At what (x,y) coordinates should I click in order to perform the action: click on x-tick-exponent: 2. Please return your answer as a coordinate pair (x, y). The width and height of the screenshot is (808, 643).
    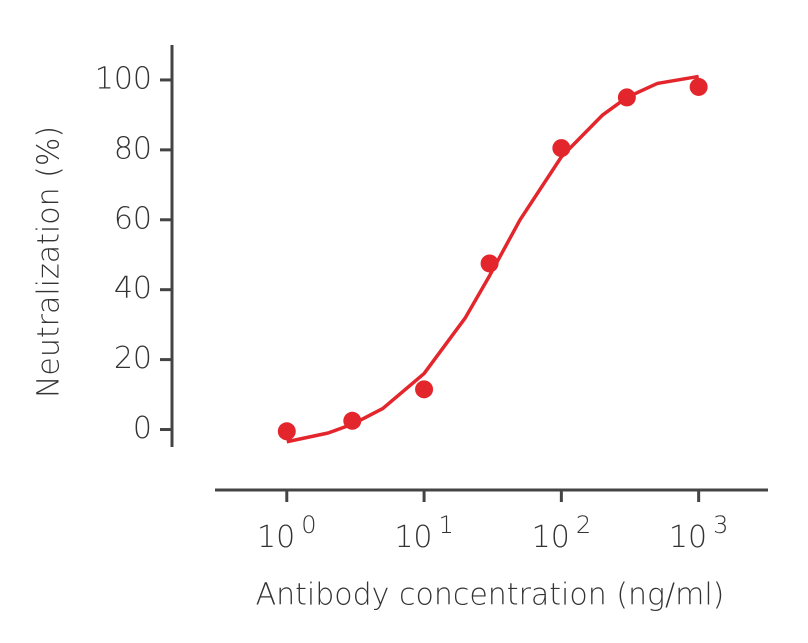
    Looking at the image, I should click on (583, 525).